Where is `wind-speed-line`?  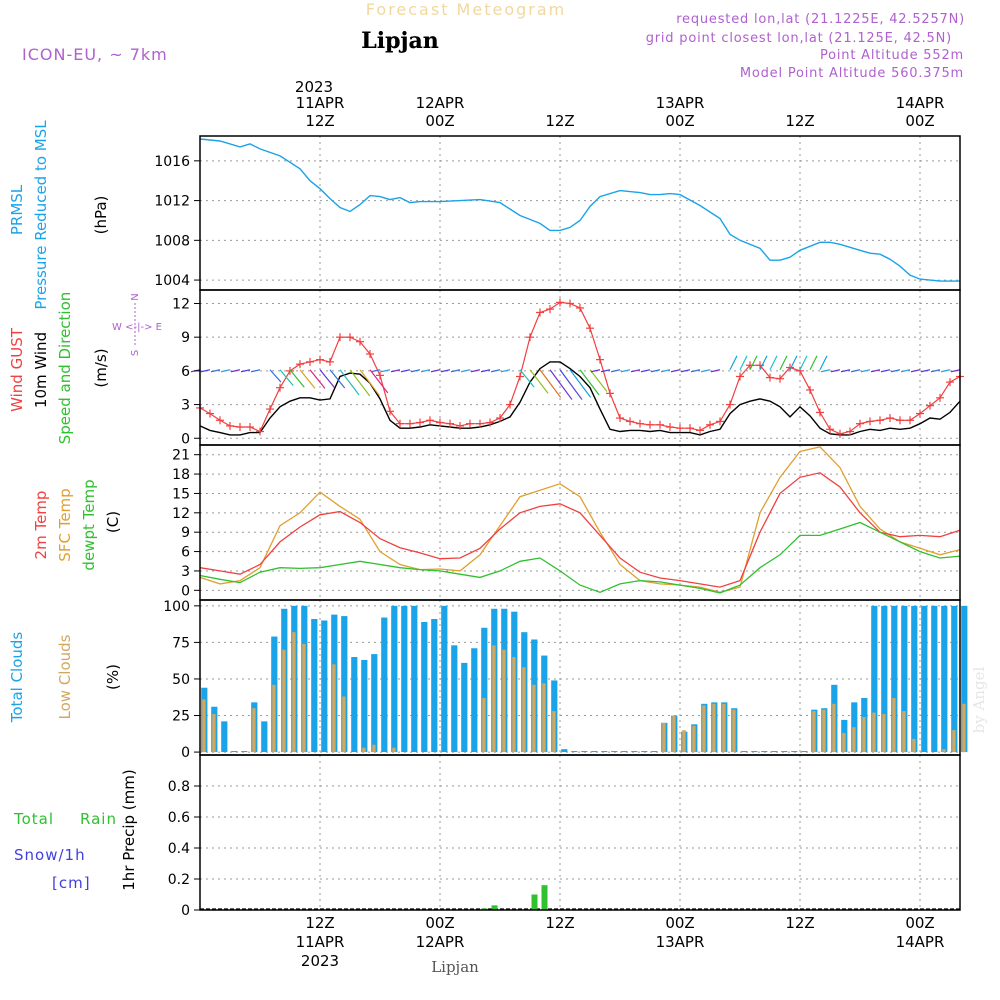 wind-speed-line is located at coordinates (580, 398).